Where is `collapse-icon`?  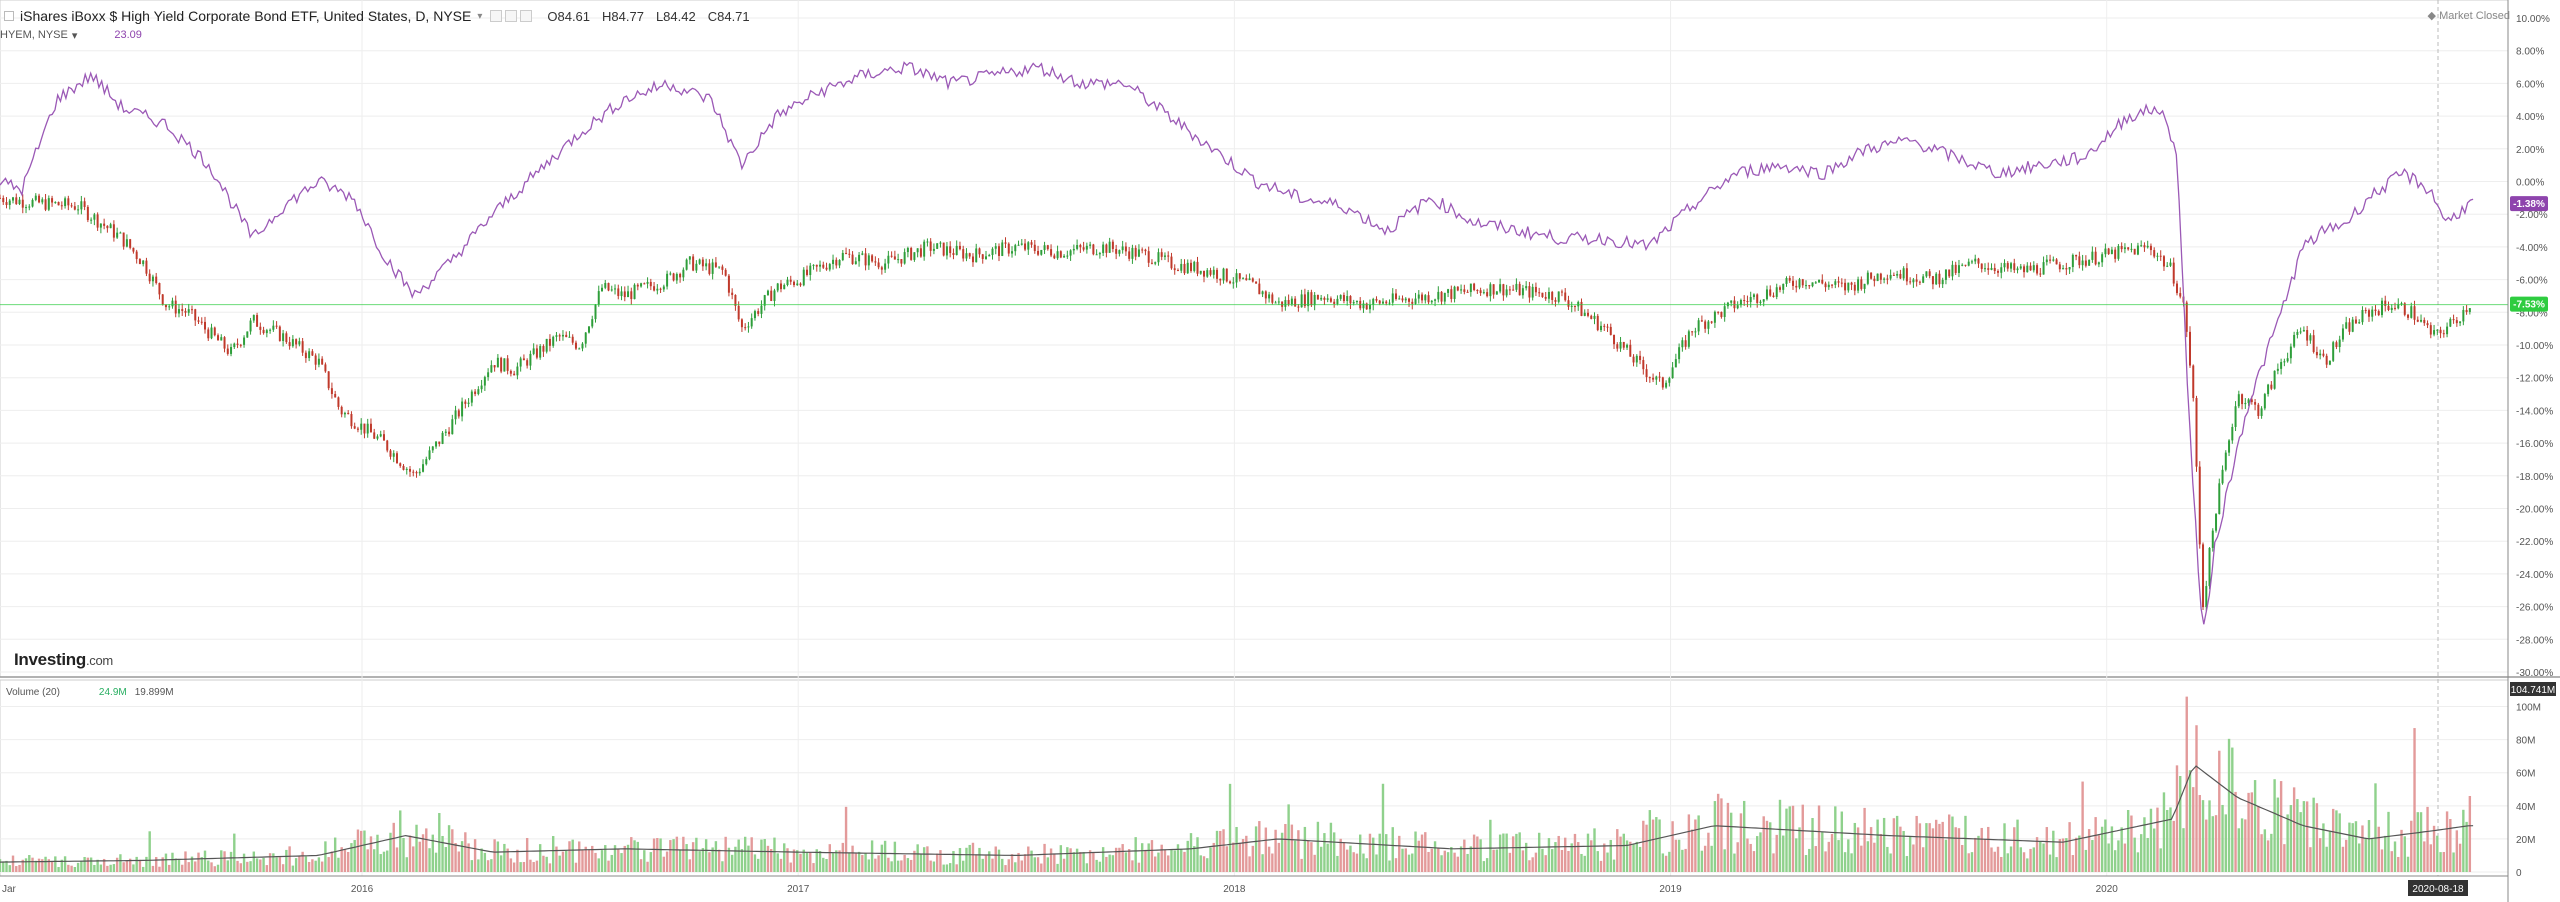
collapse-icon is located at coordinates (9, 16).